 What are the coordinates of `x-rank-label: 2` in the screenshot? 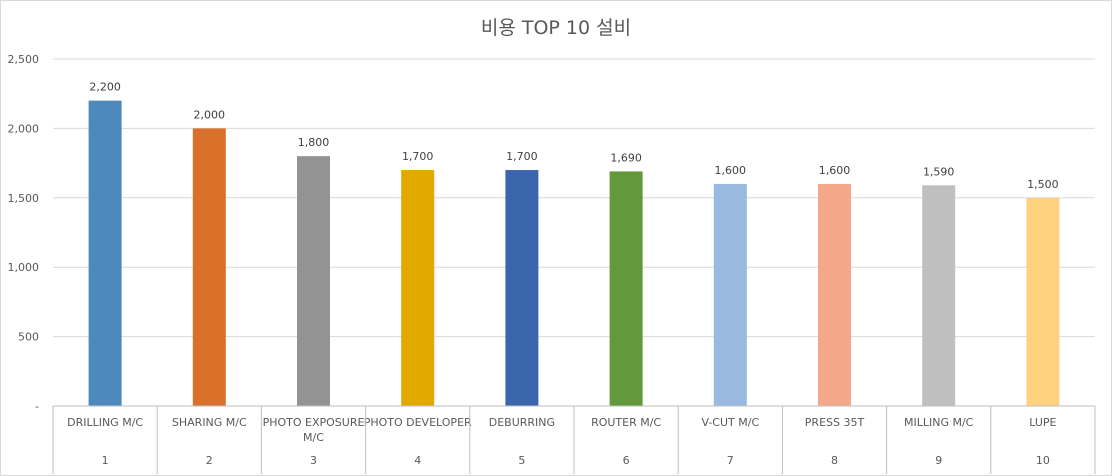 It's located at (209, 460).